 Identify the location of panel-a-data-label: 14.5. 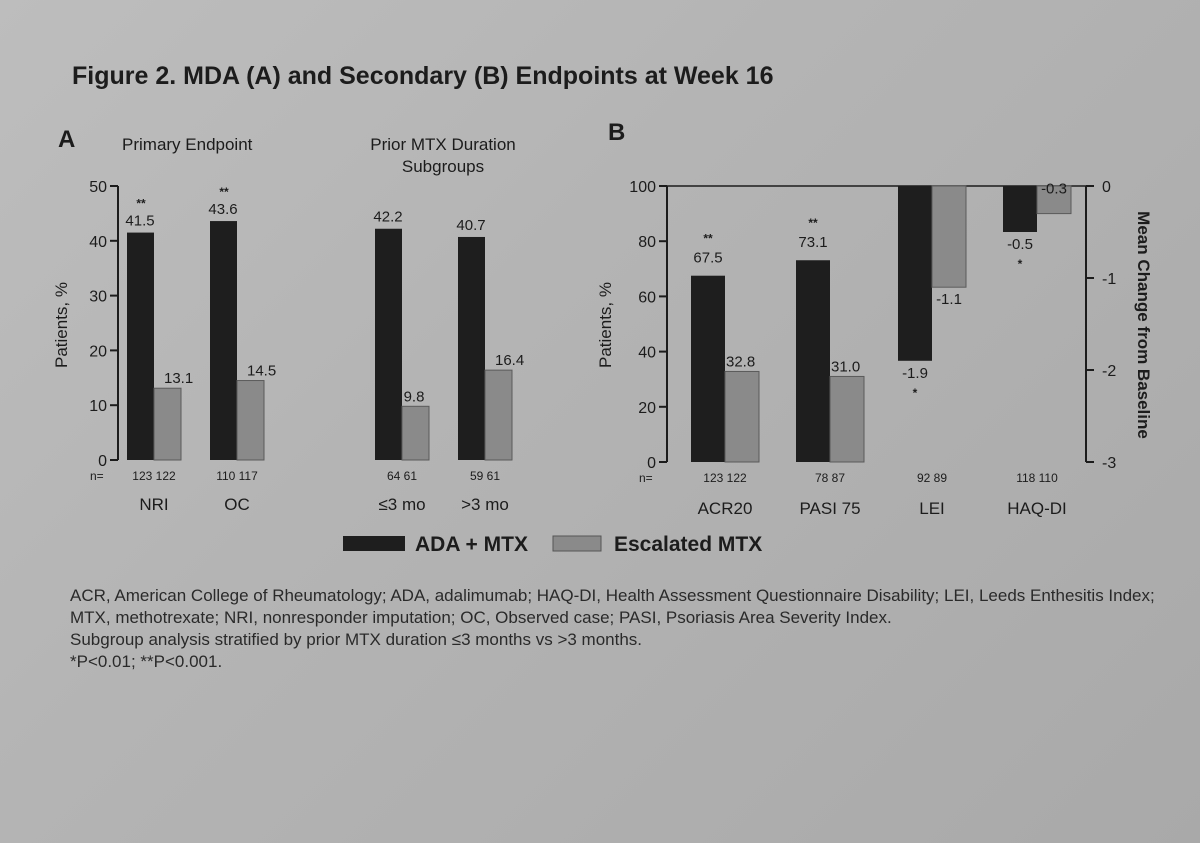
(261, 371).